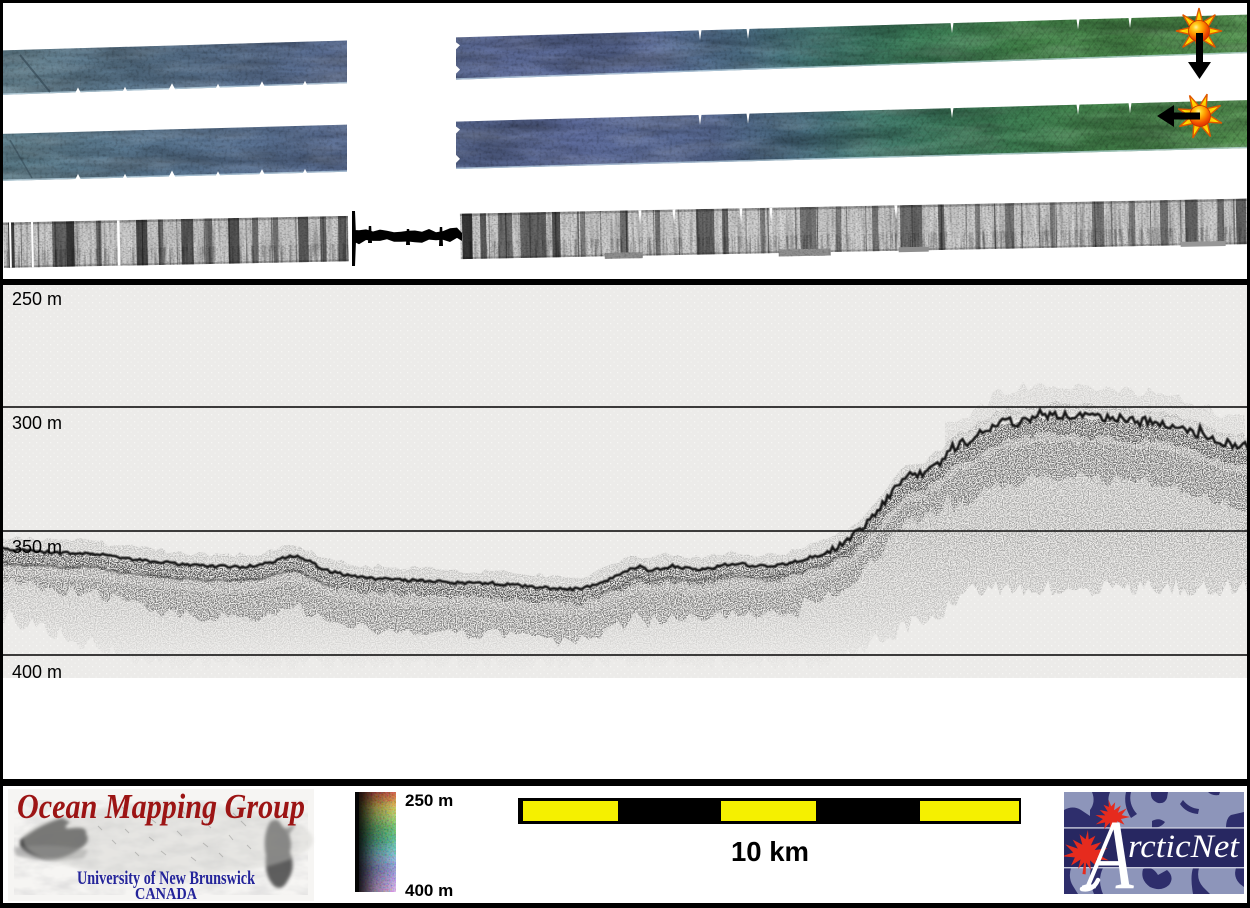 Image resolution: width=1250 pixels, height=908 pixels. What do you see at coordinates (1108, 851) in the screenshot?
I see `svg-text: A` at bounding box center [1108, 851].